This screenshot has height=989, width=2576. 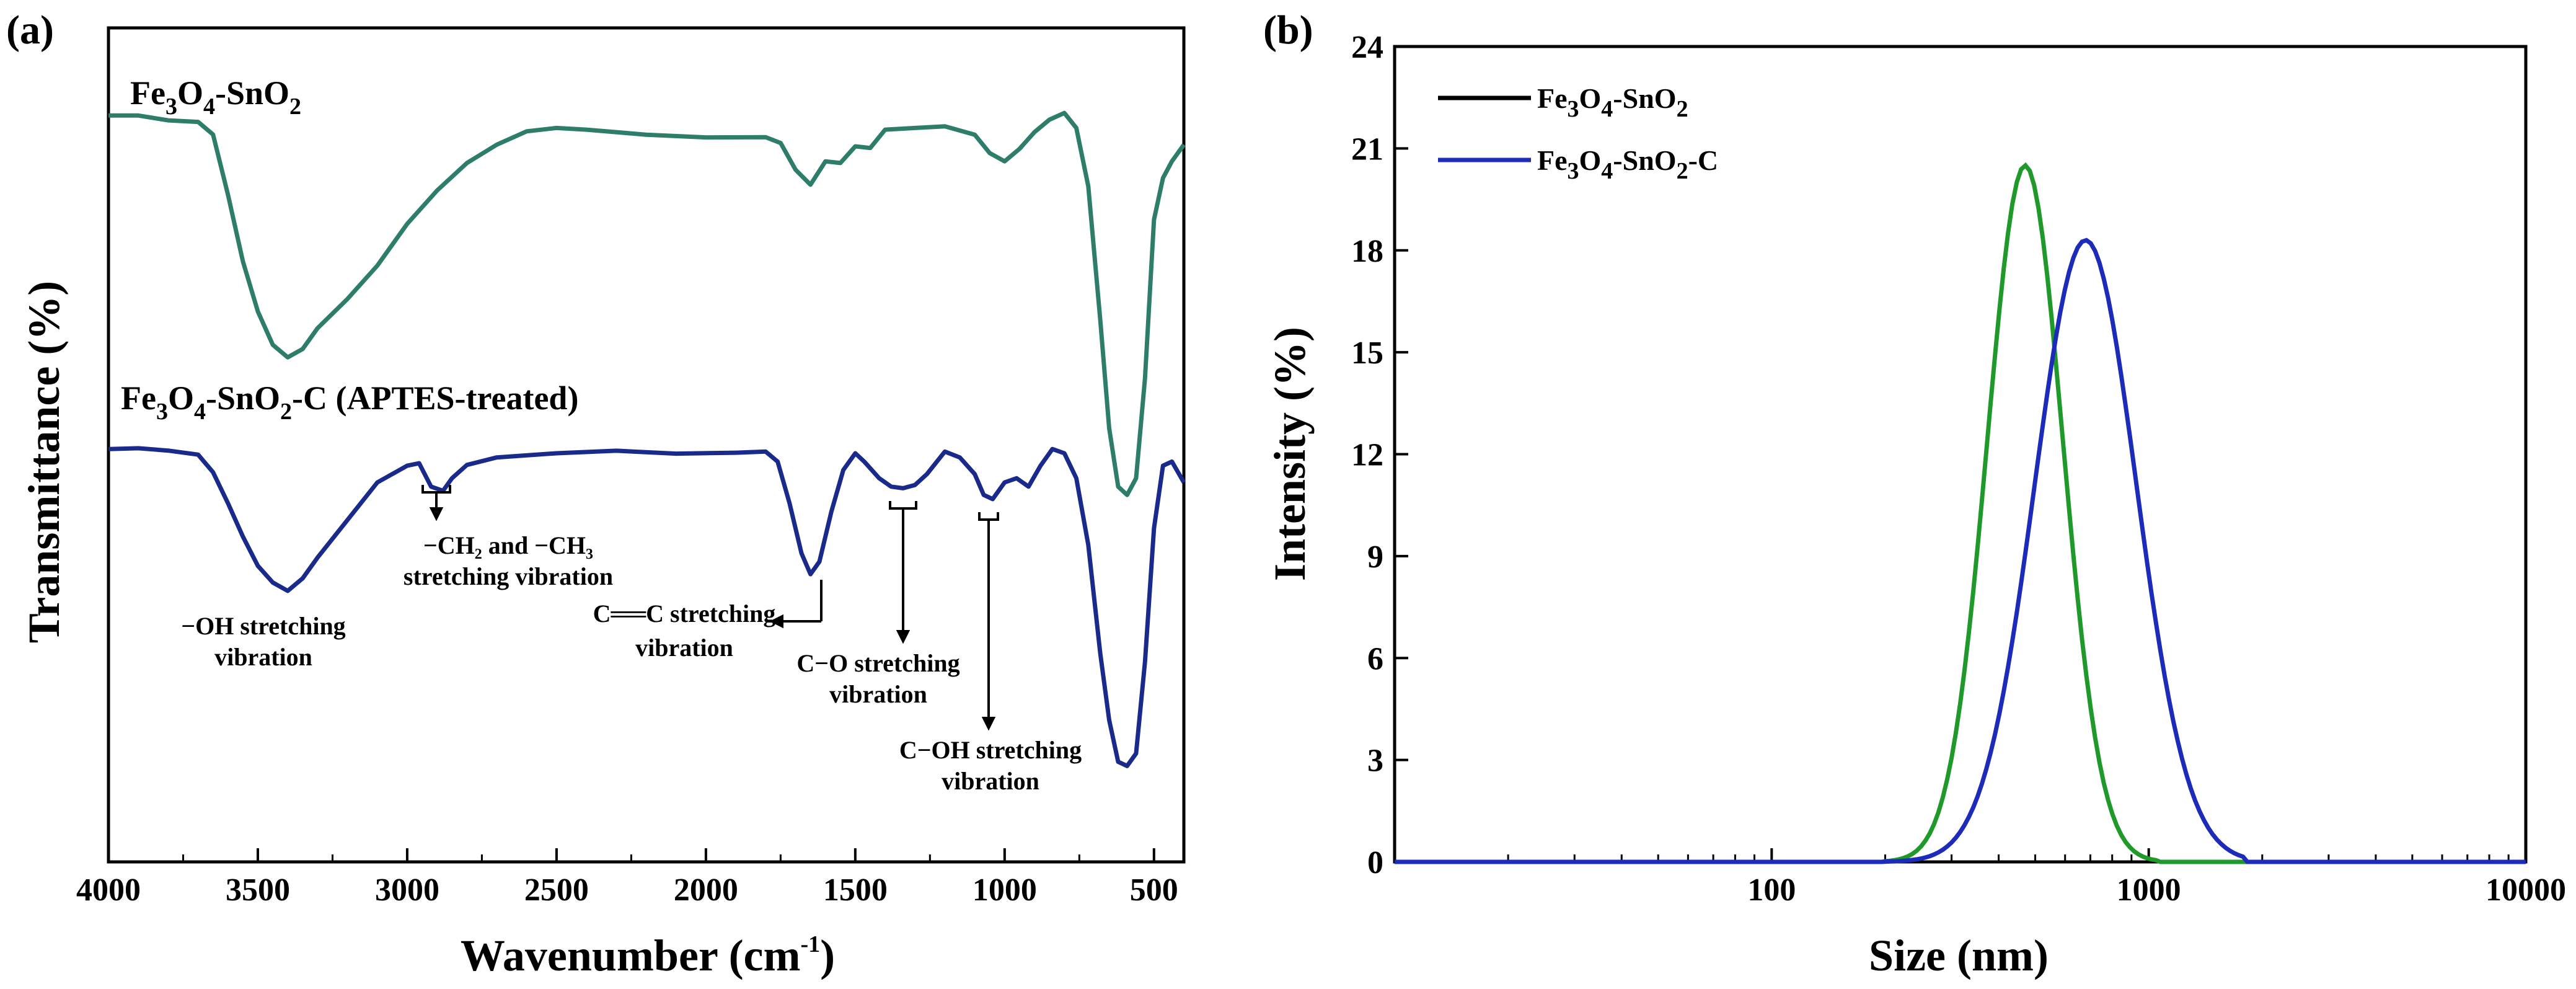 I want to click on annotation-coh-arrowhead, so click(x=988, y=724).